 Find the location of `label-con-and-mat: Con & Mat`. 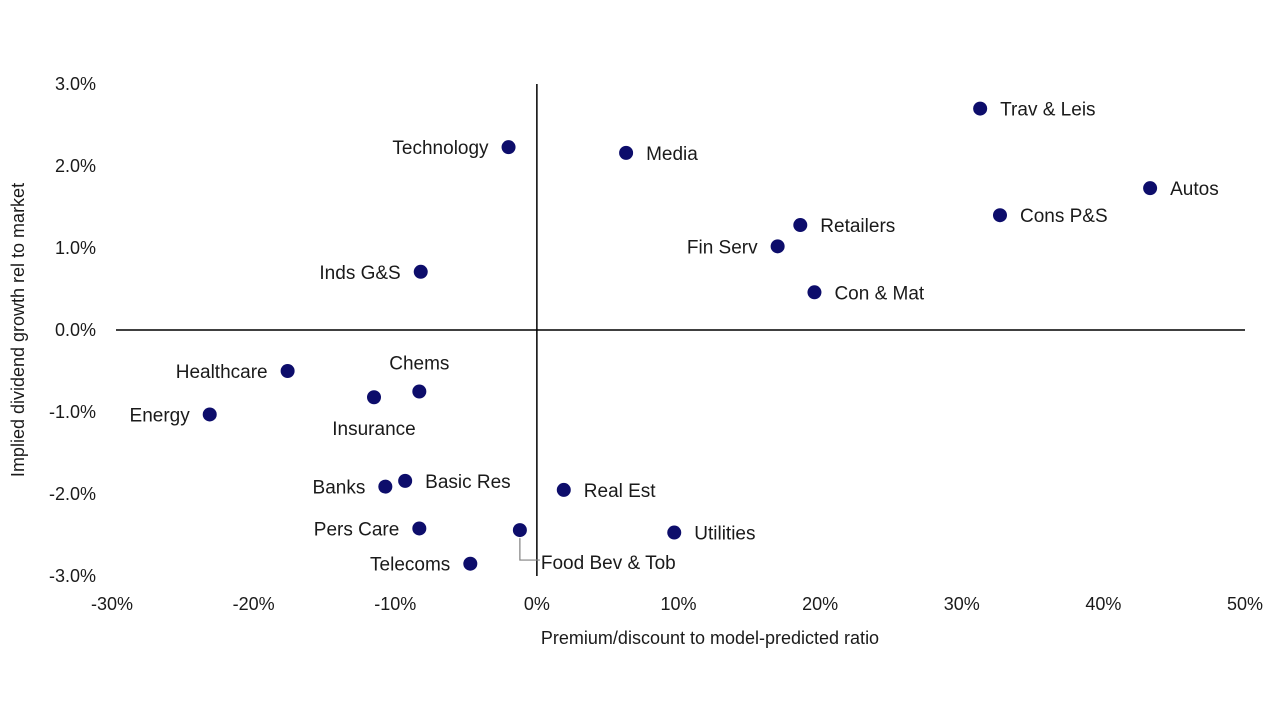

label-con-and-mat: Con & Mat is located at coordinates (879, 293).